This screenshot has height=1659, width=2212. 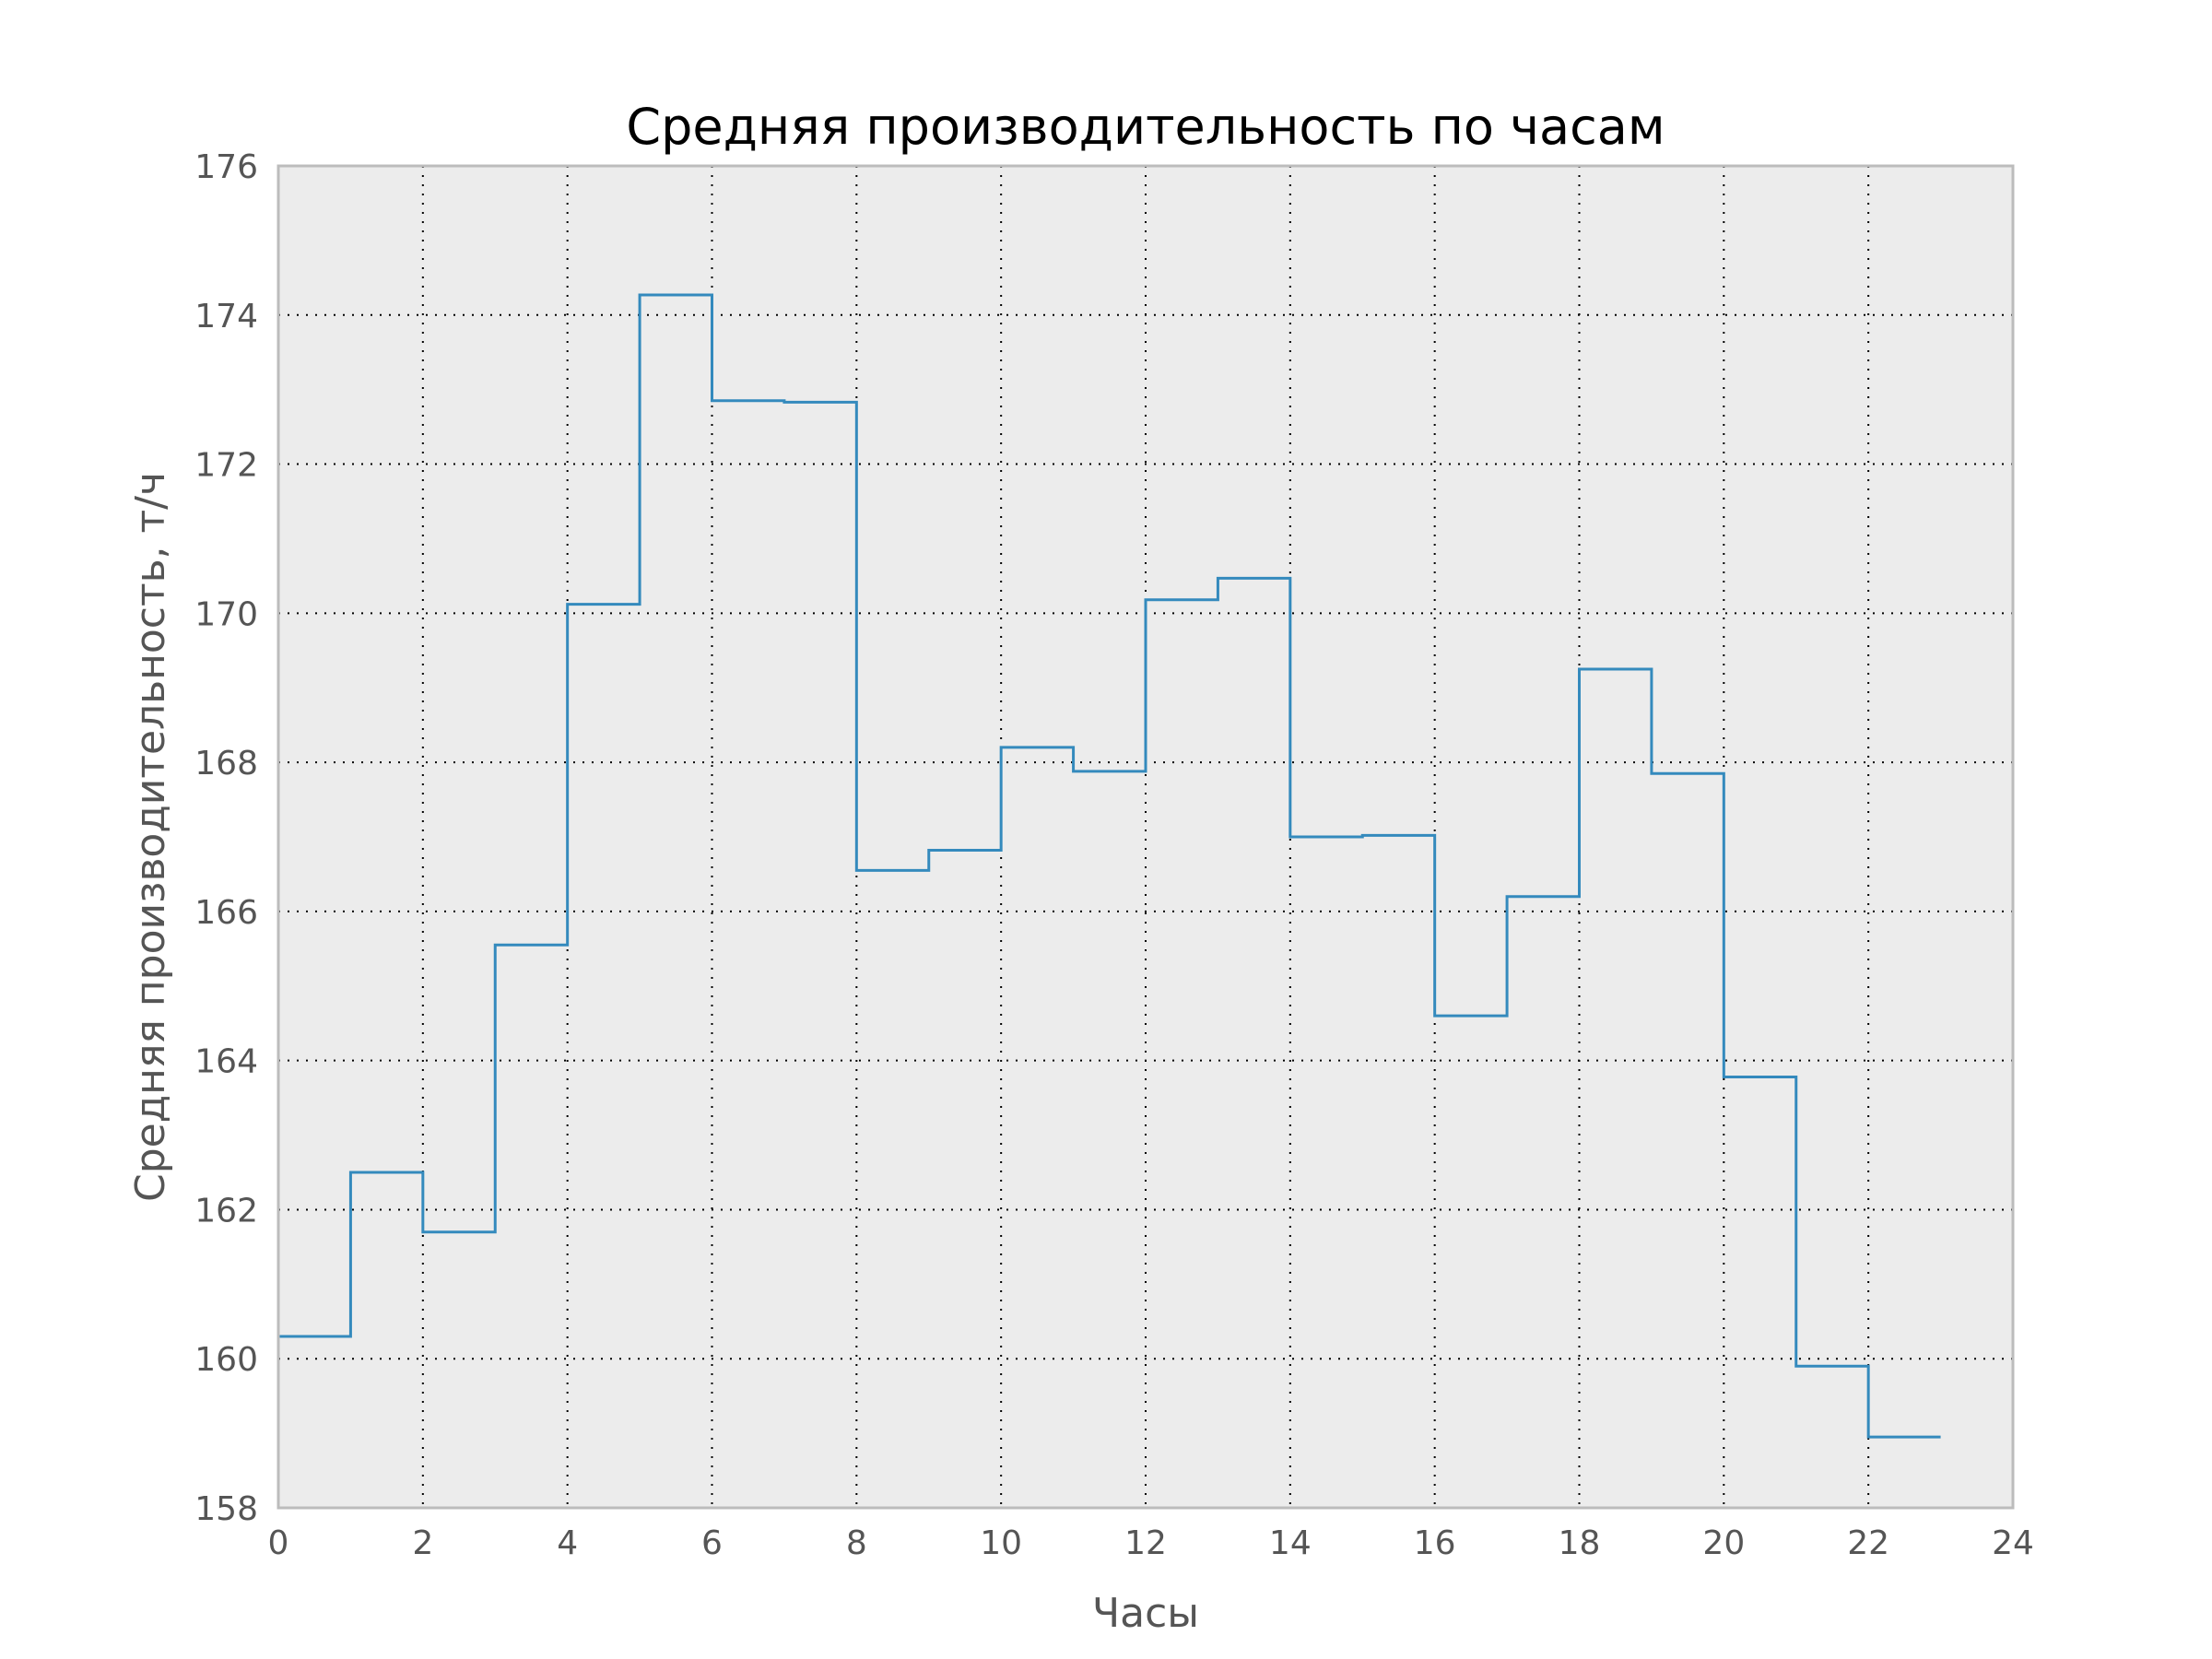 I want to click on x-tick-label: 10, so click(x=1001, y=1543).